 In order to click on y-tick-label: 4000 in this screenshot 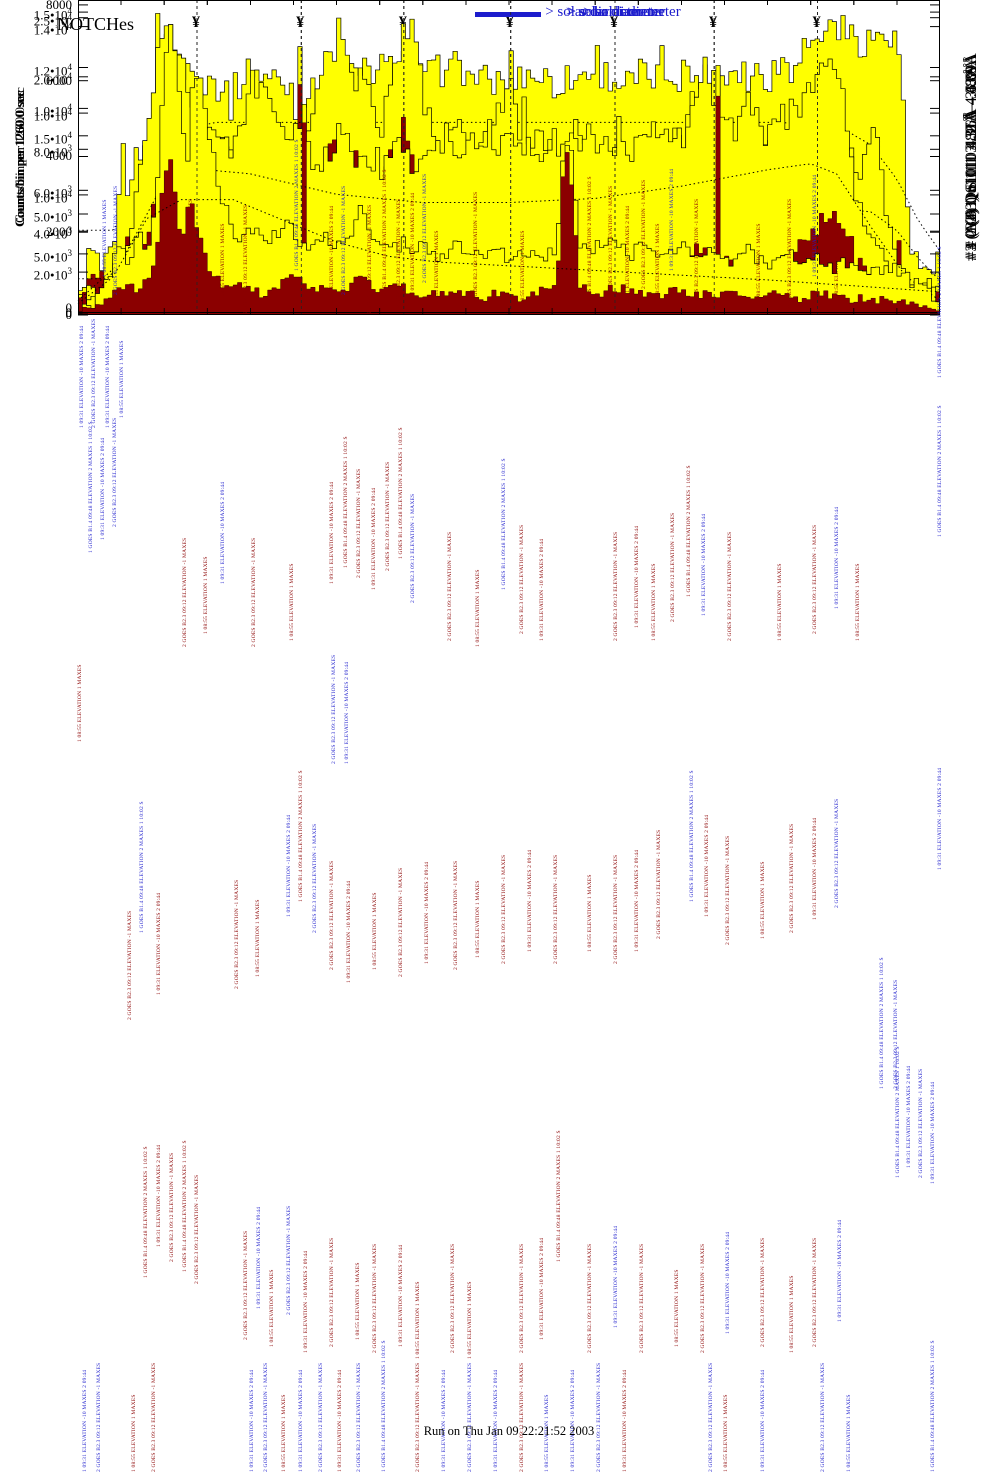, I will do `click(59, 156)`.